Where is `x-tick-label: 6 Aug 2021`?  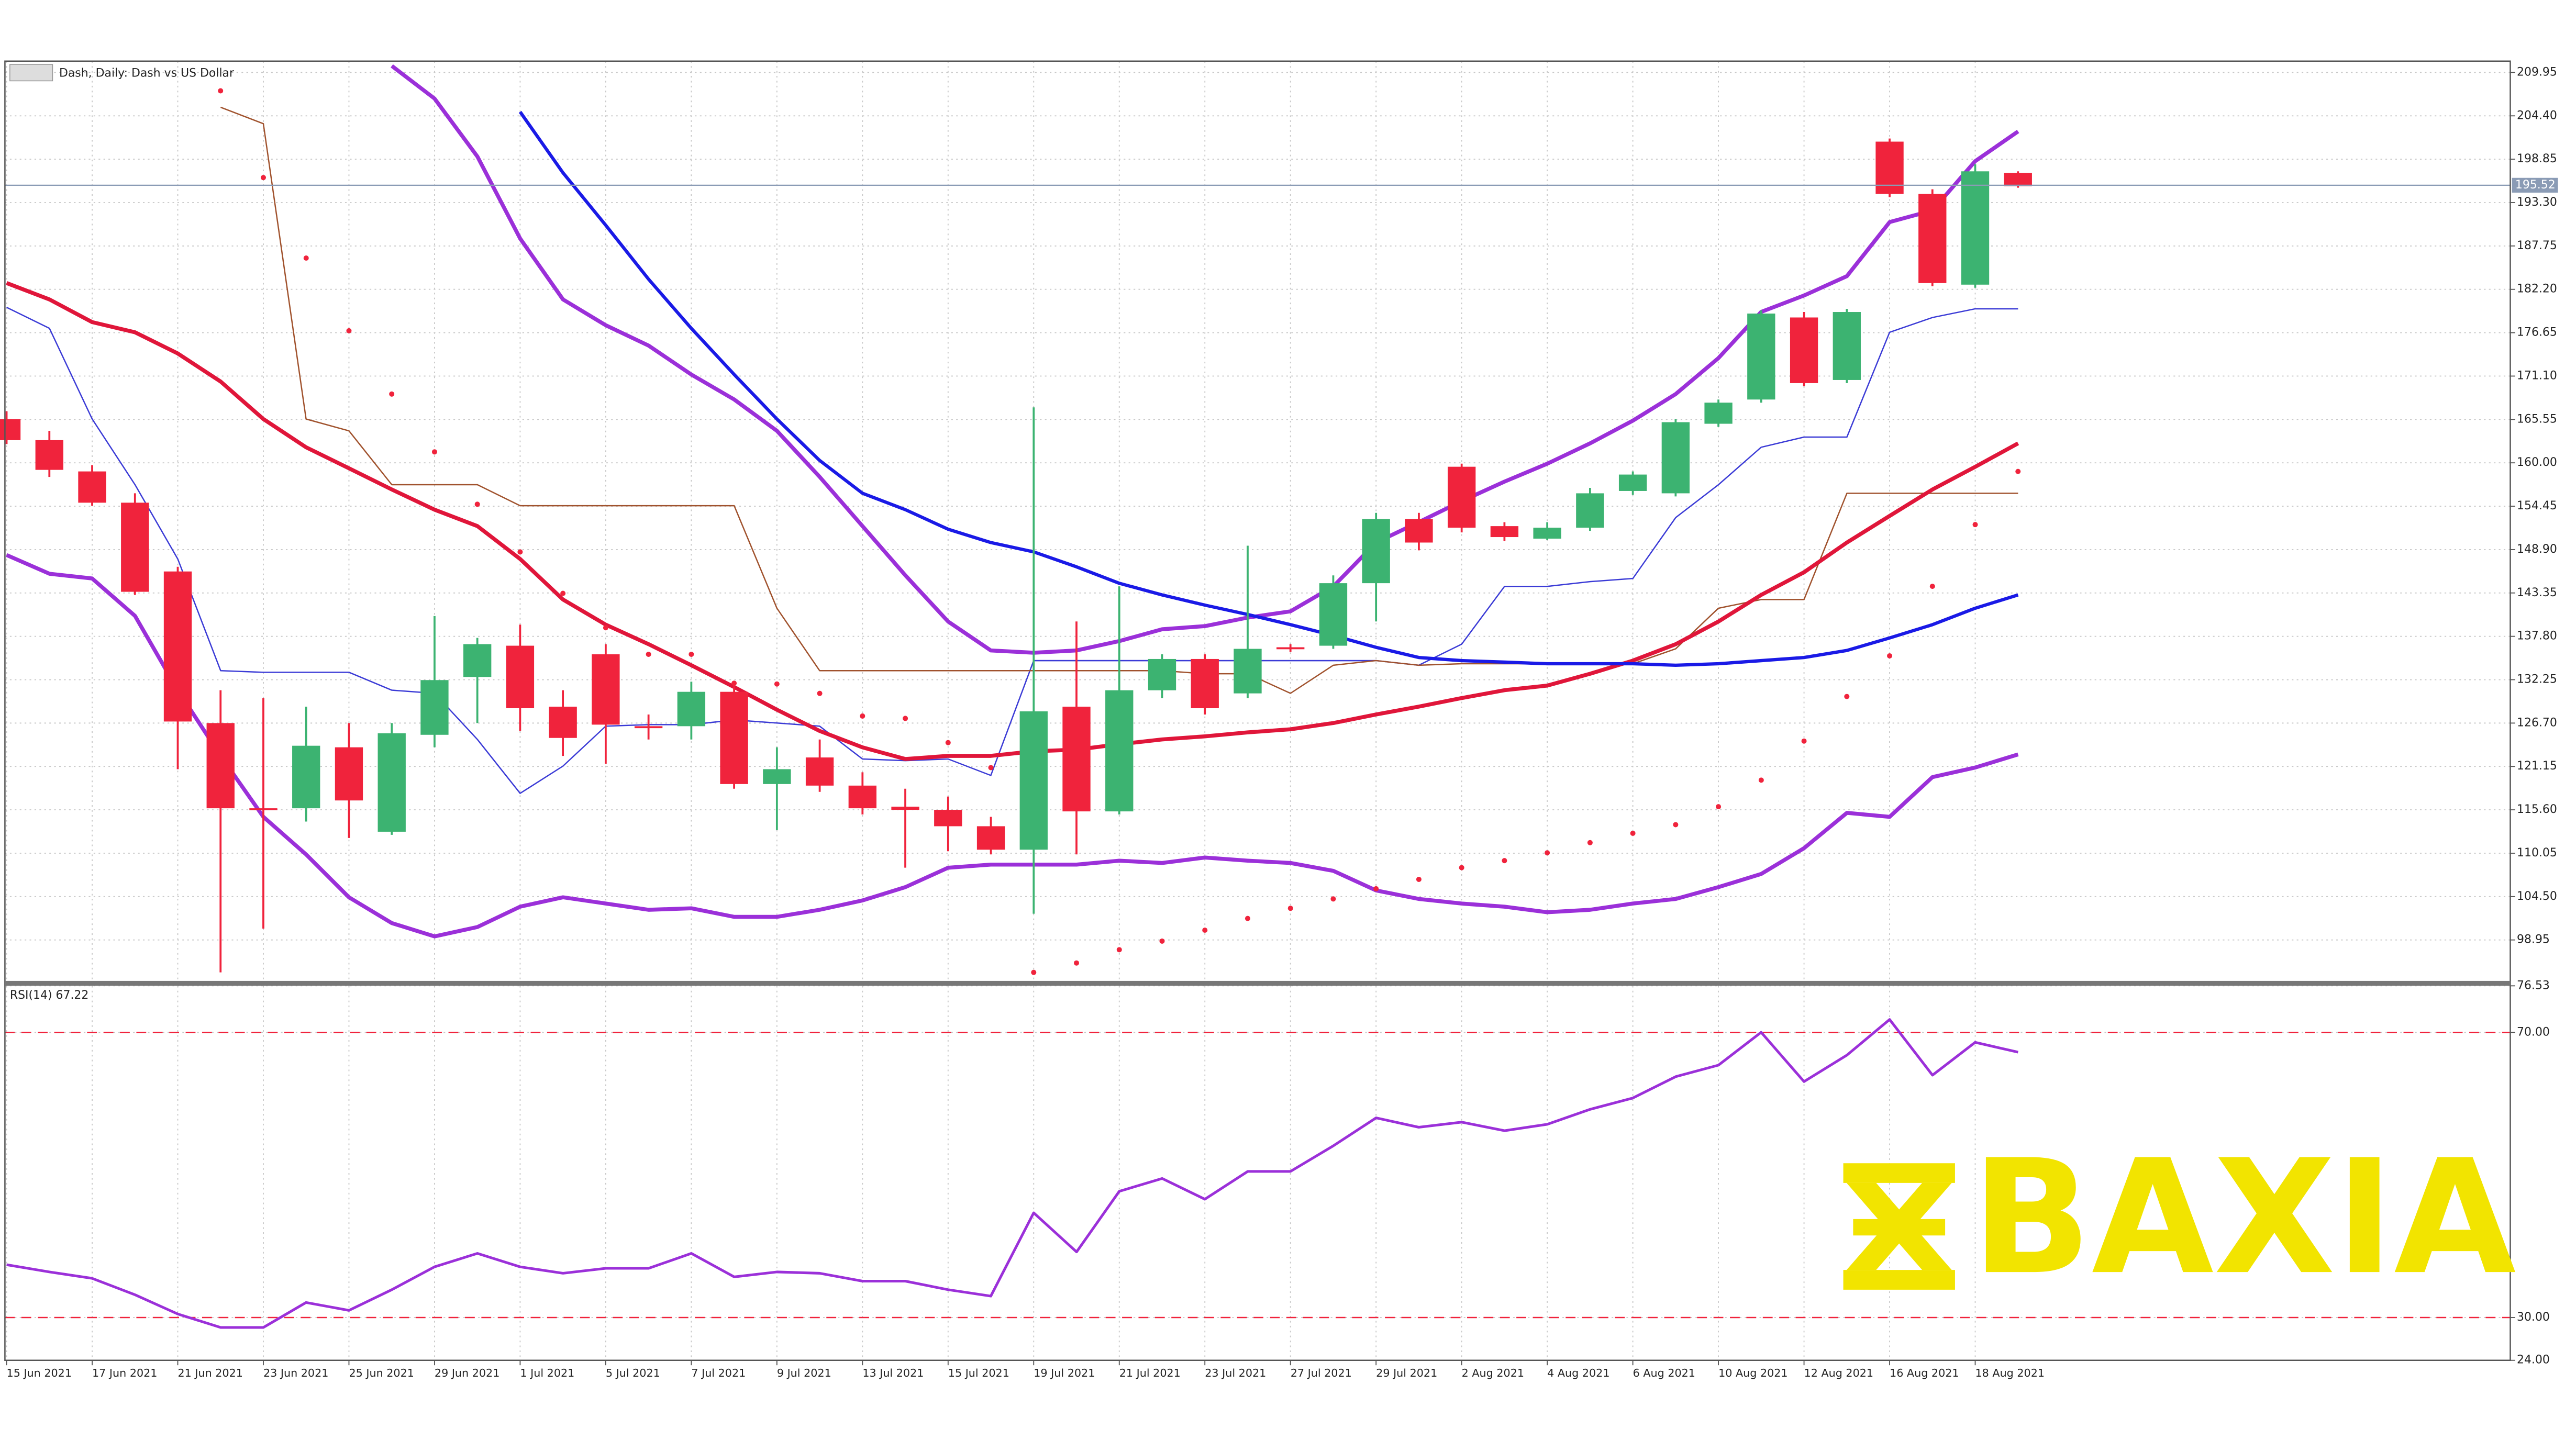
x-tick-label: 6 Aug 2021 is located at coordinates (1664, 1373).